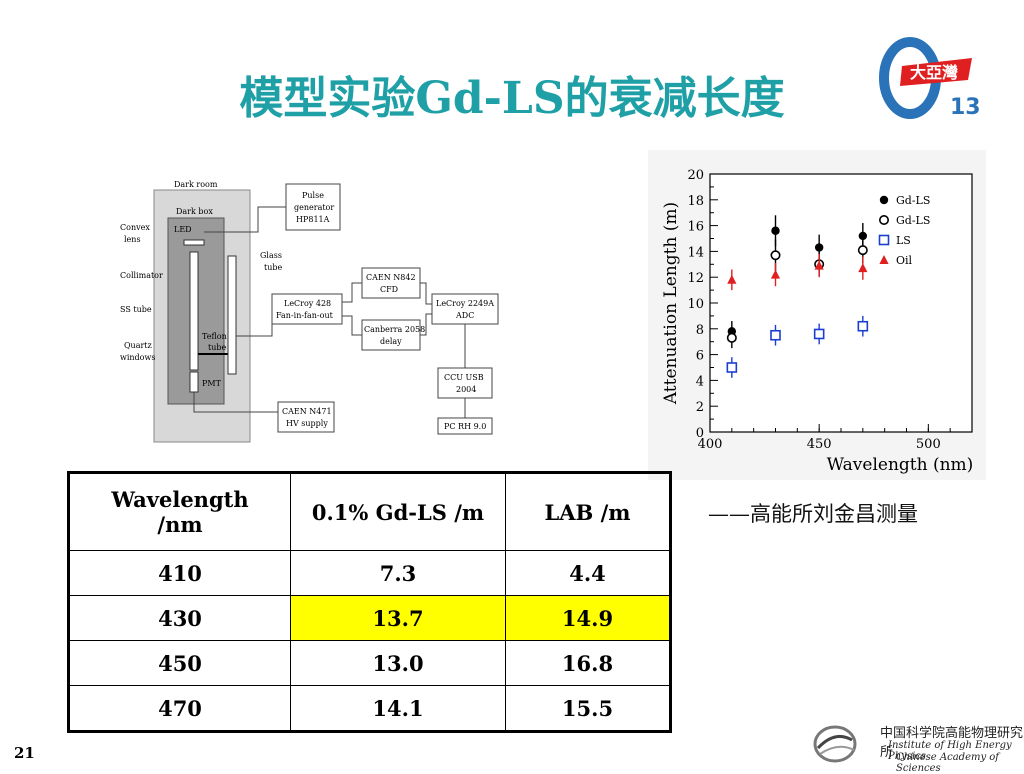 The image size is (1024, 774). What do you see at coordinates (710, 444) in the screenshot?
I see `x-tick-label: 400` at bounding box center [710, 444].